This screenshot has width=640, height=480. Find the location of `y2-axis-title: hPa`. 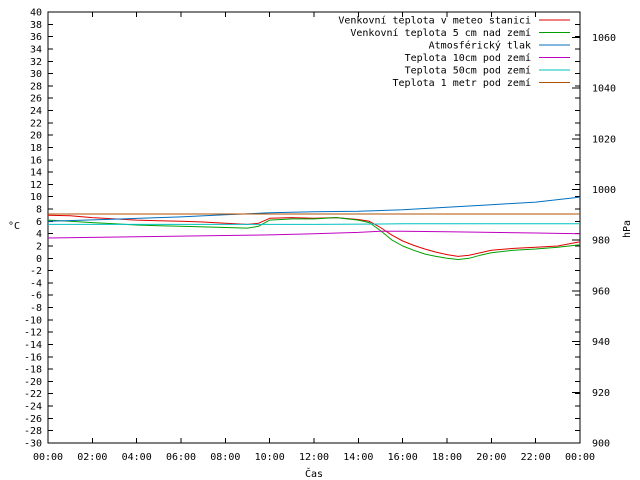

y2-axis-title: hPa is located at coordinates (627, 229).